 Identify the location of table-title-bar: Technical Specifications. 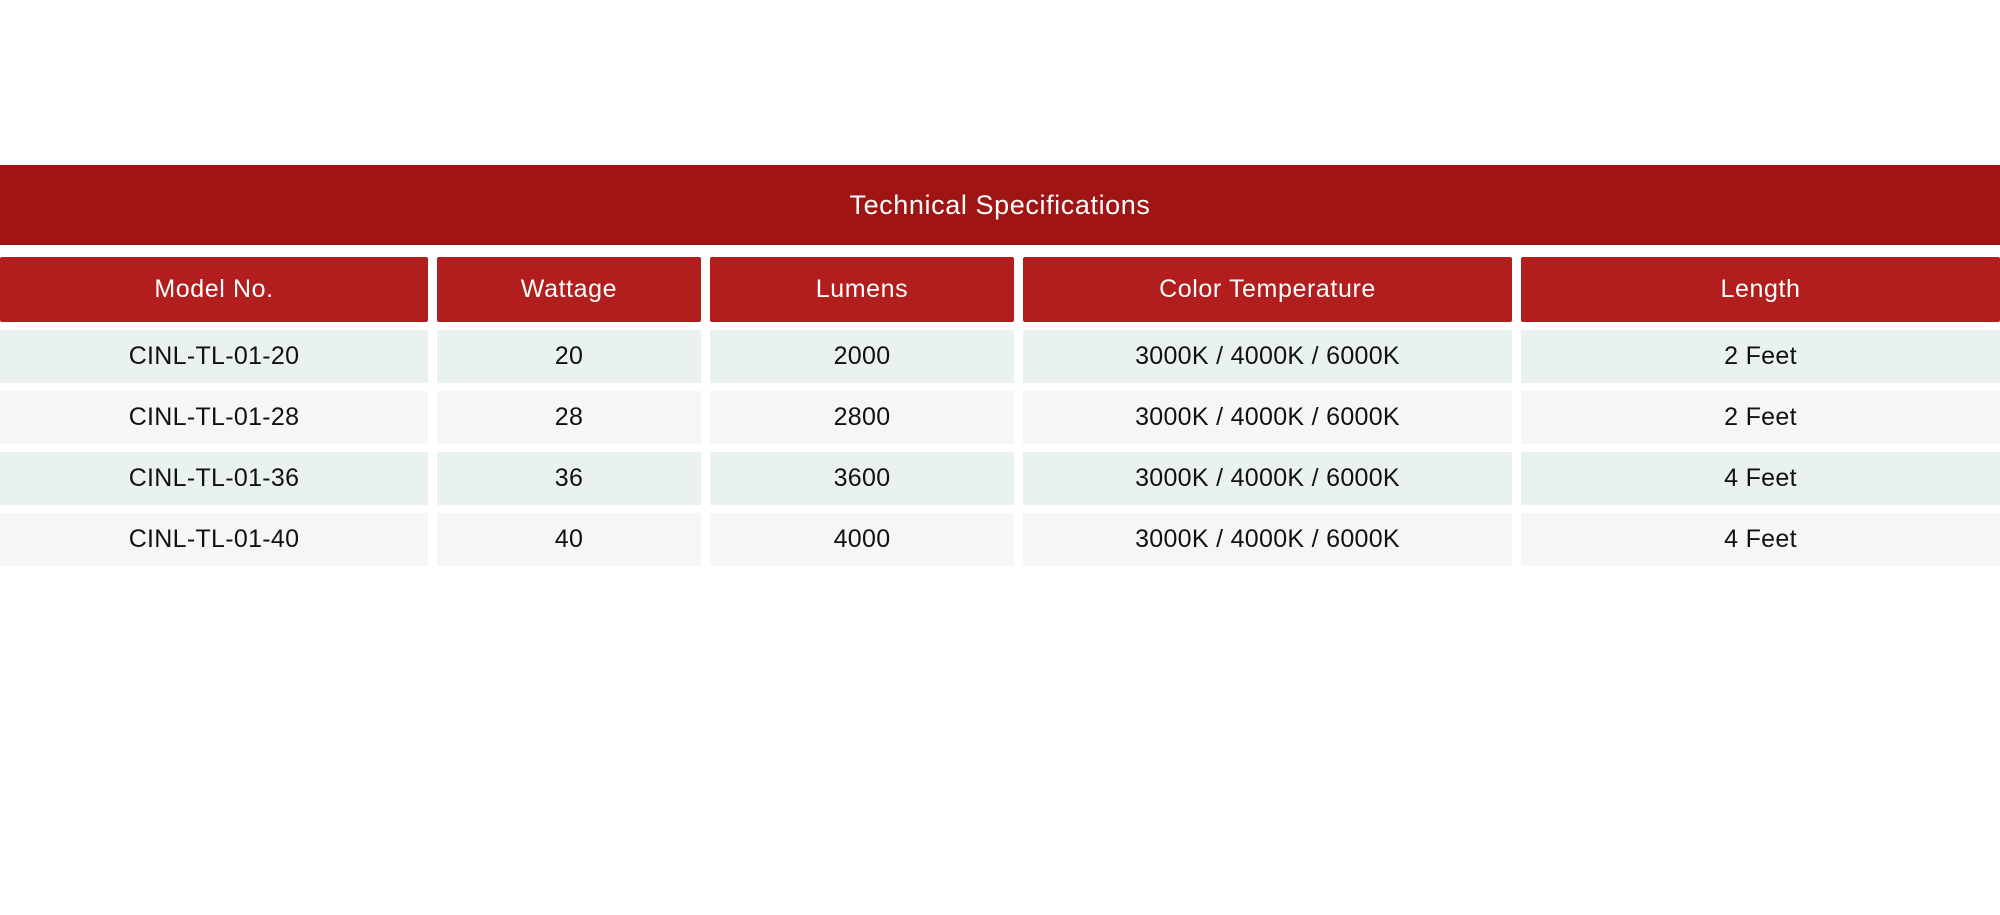
(1000, 205).